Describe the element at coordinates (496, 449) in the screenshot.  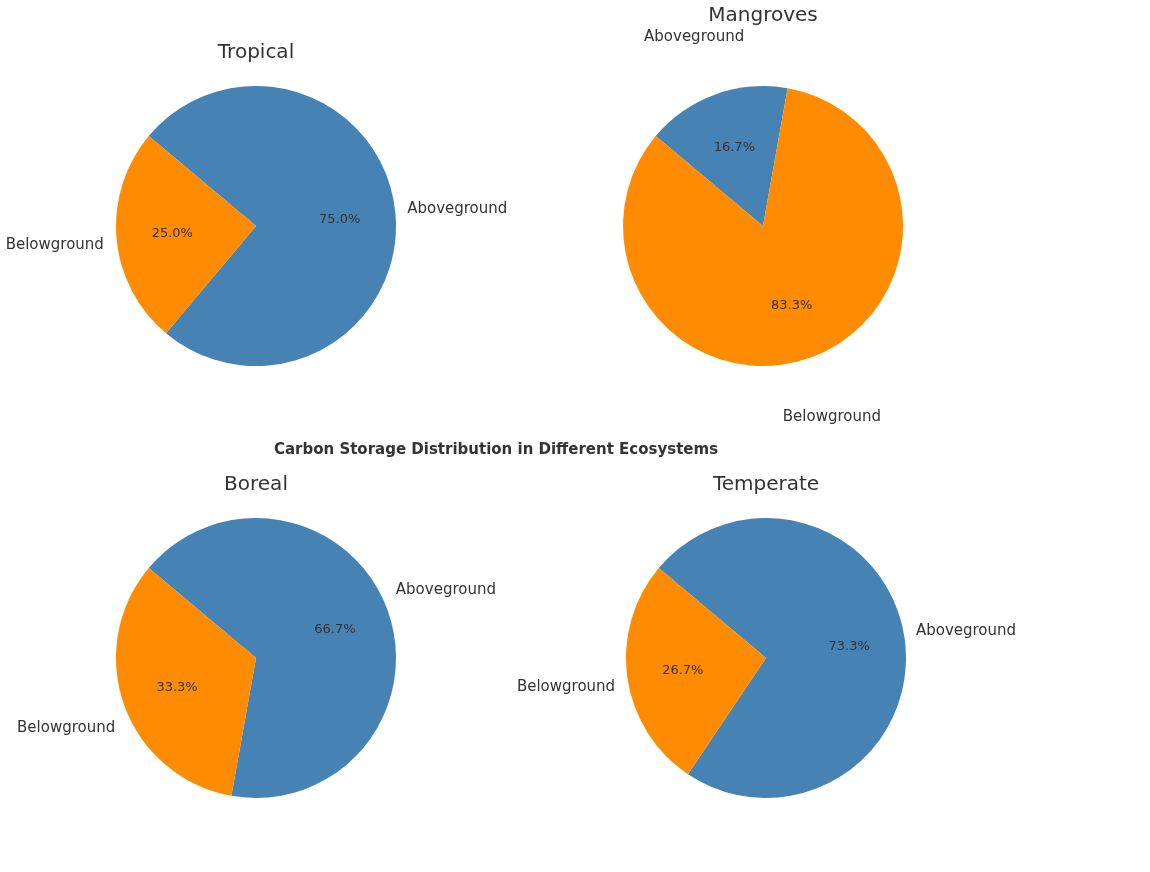
I see `text: Carbon Storage Distribution in Different Ecosystems` at that location.